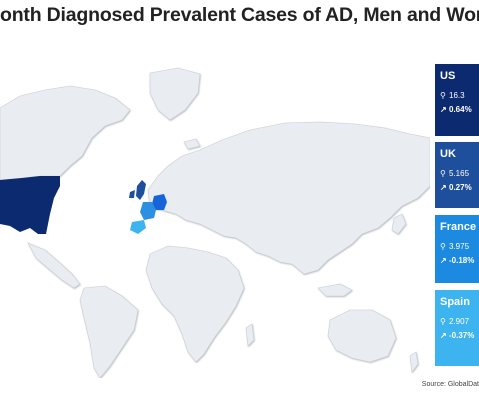 The image size is (479, 400). What do you see at coordinates (450, 384) in the screenshot?
I see `source-note: Source: GlobalDat` at bounding box center [450, 384].